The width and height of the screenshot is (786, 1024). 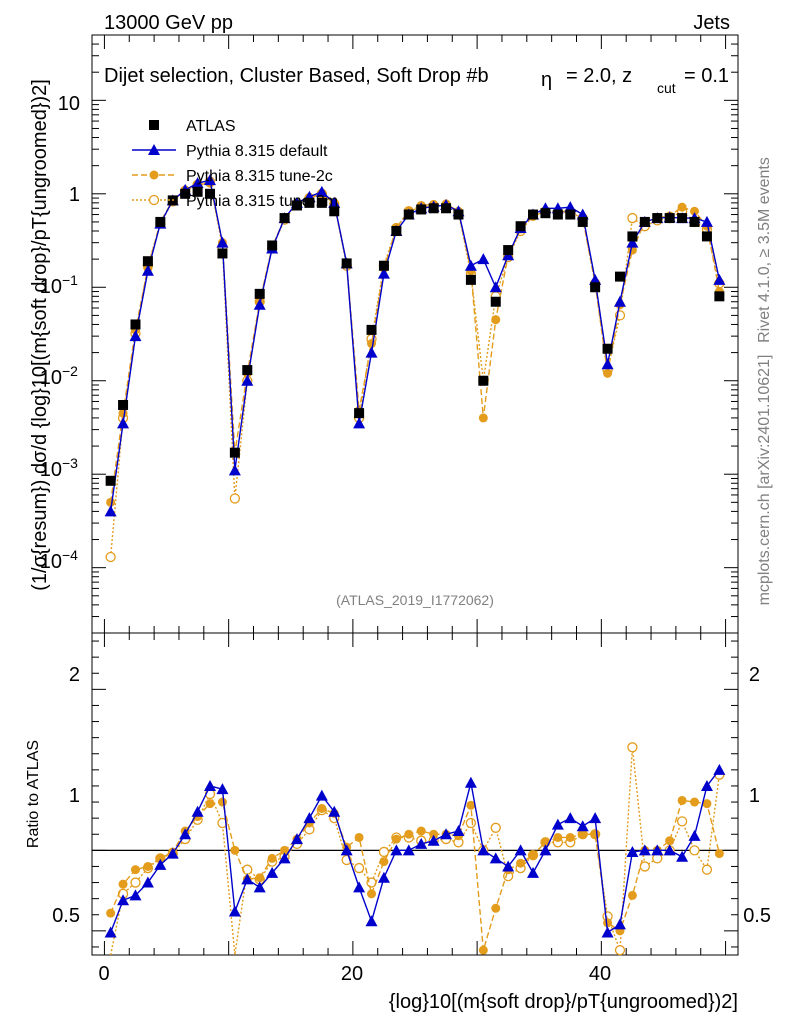 What do you see at coordinates (599, 76) in the screenshot?
I see `main-title-suffix: = 2.0, z` at bounding box center [599, 76].